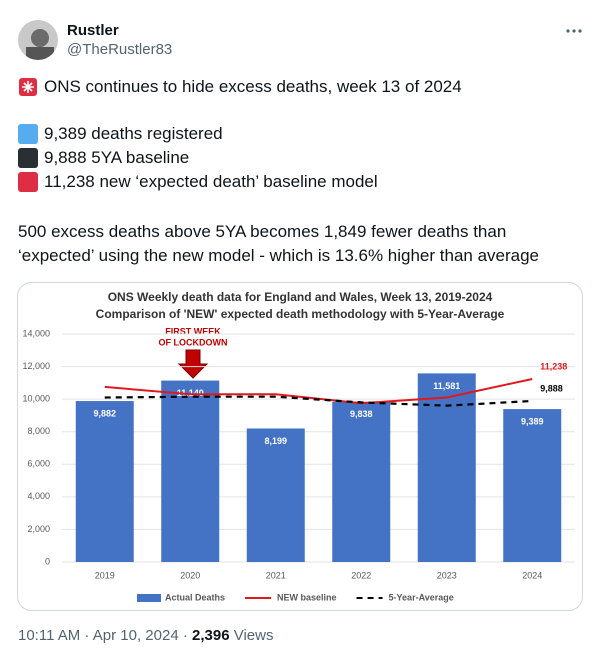 This screenshot has height=661, width=599. I want to click on view-count: 2,396, so click(211, 635).